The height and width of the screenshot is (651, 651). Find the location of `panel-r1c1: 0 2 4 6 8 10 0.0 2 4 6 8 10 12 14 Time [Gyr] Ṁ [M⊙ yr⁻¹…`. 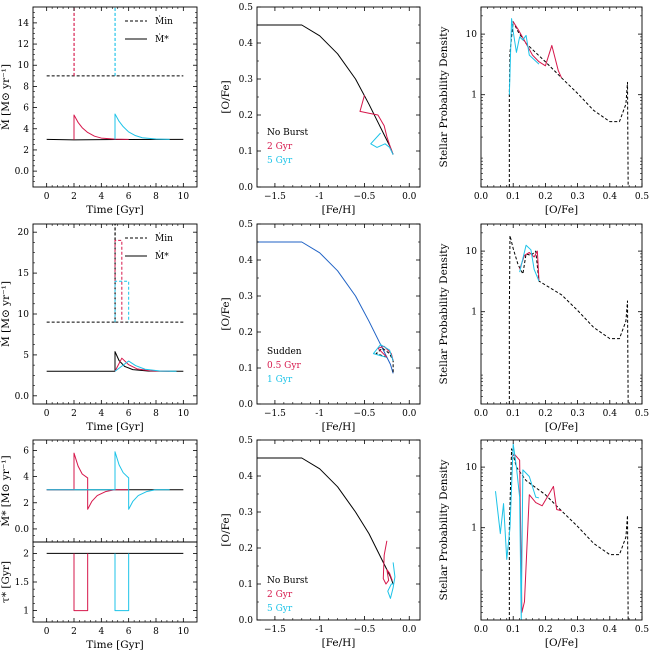

panel-r1c1: 0 2 4 6 8 10 0.0 2 4 6 8 10 12 14 Time [Gyr] Ṁ [M⊙ yr⁻¹… is located at coordinates (99, 111).